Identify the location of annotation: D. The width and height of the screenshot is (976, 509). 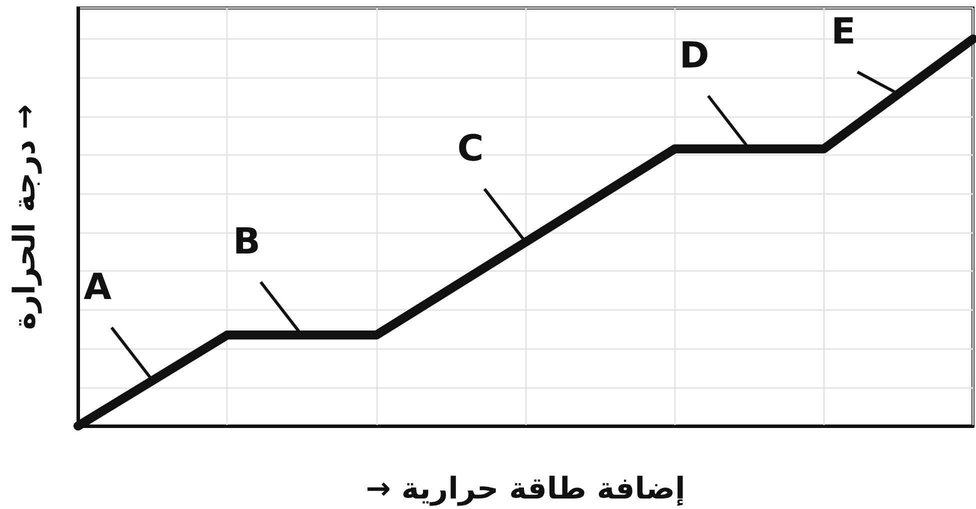
(694, 55).